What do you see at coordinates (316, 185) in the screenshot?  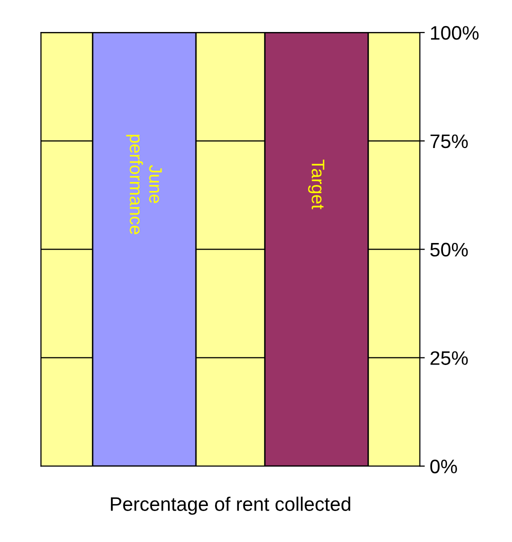 I see `x-tick-label: Target` at bounding box center [316, 185].